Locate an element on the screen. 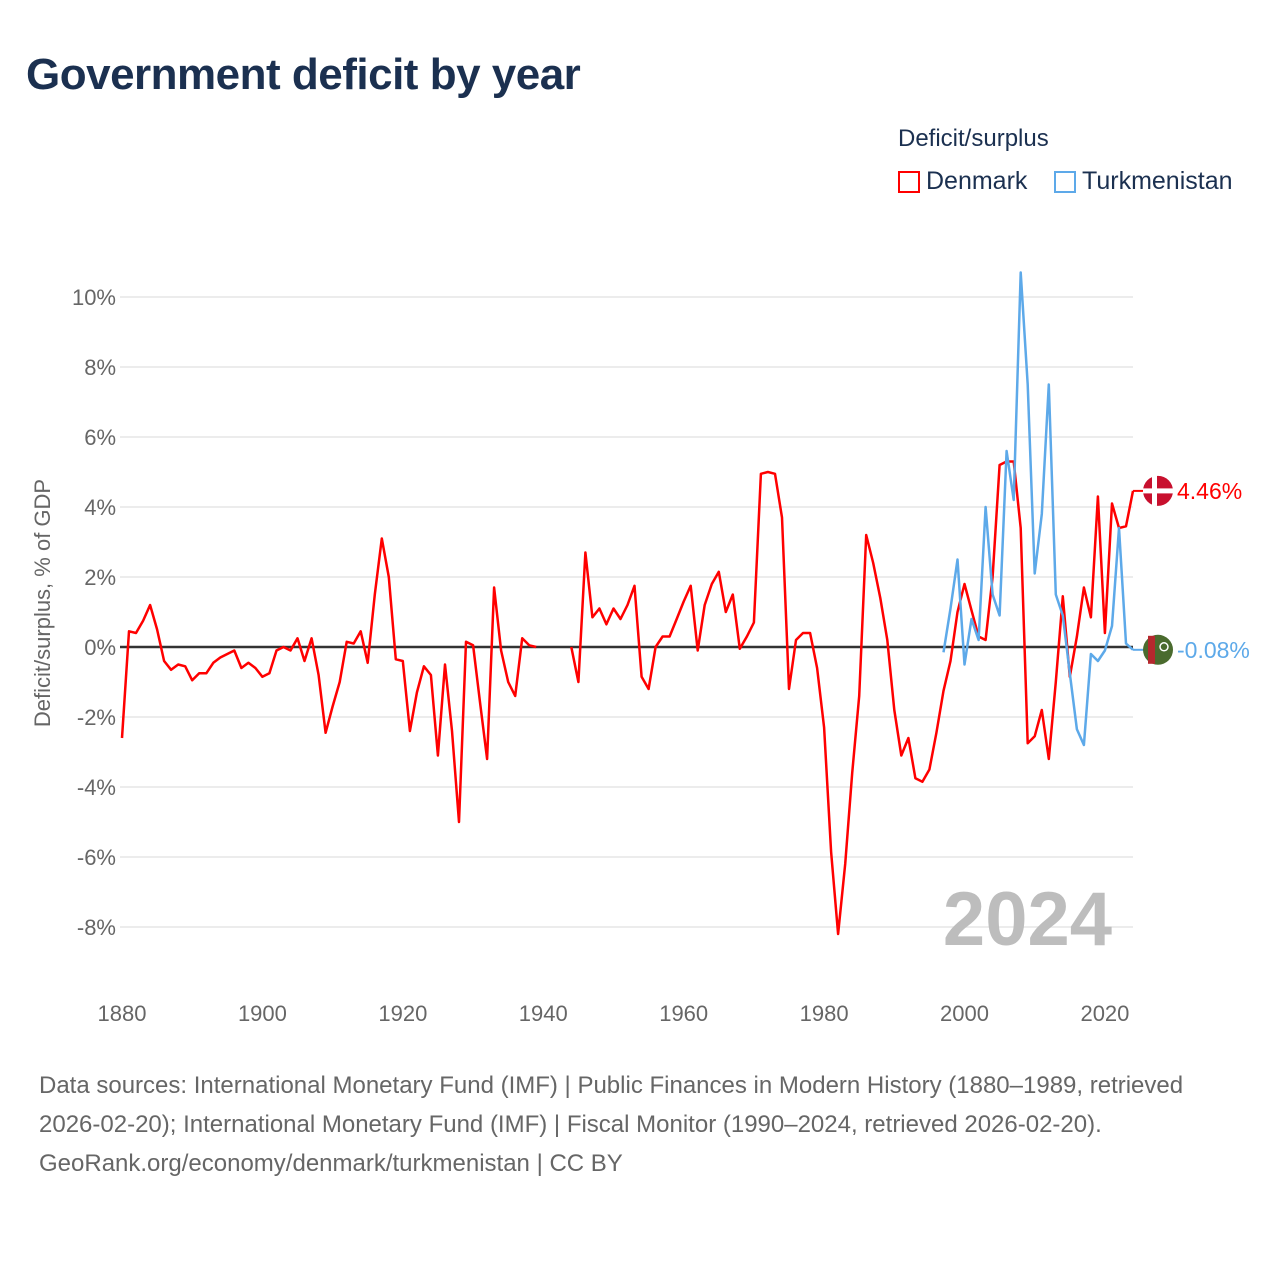 The width and height of the screenshot is (1280, 1280). y-axis-label: Deficit/surplus, % of GDP is located at coordinates (42, 603).